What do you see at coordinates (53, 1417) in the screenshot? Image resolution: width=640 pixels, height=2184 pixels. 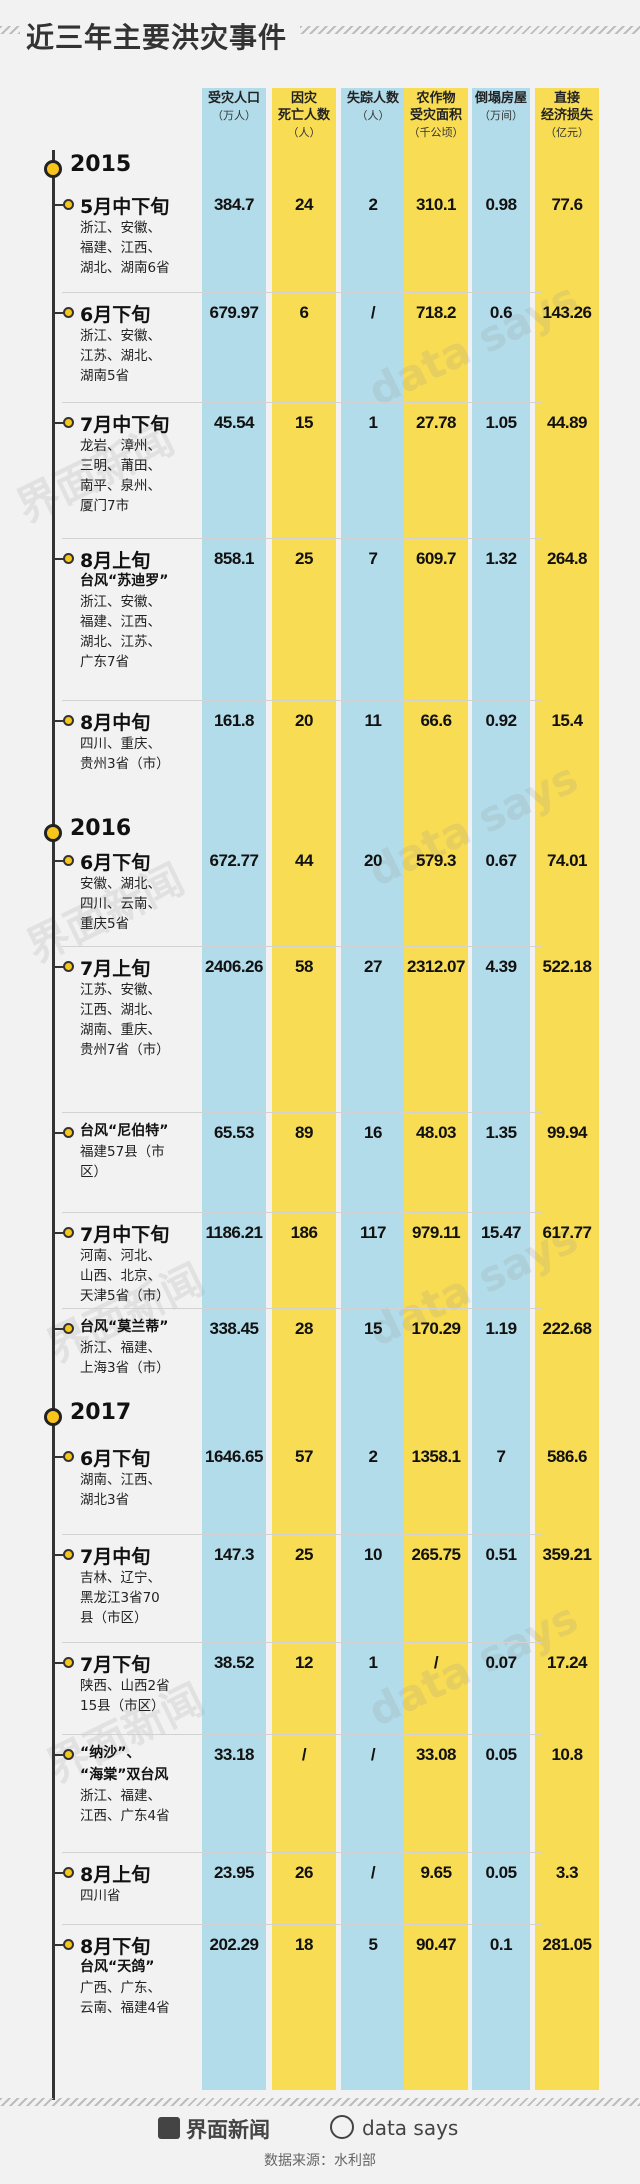 I see `year-dot-2017` at bounding box center [53, 1417].